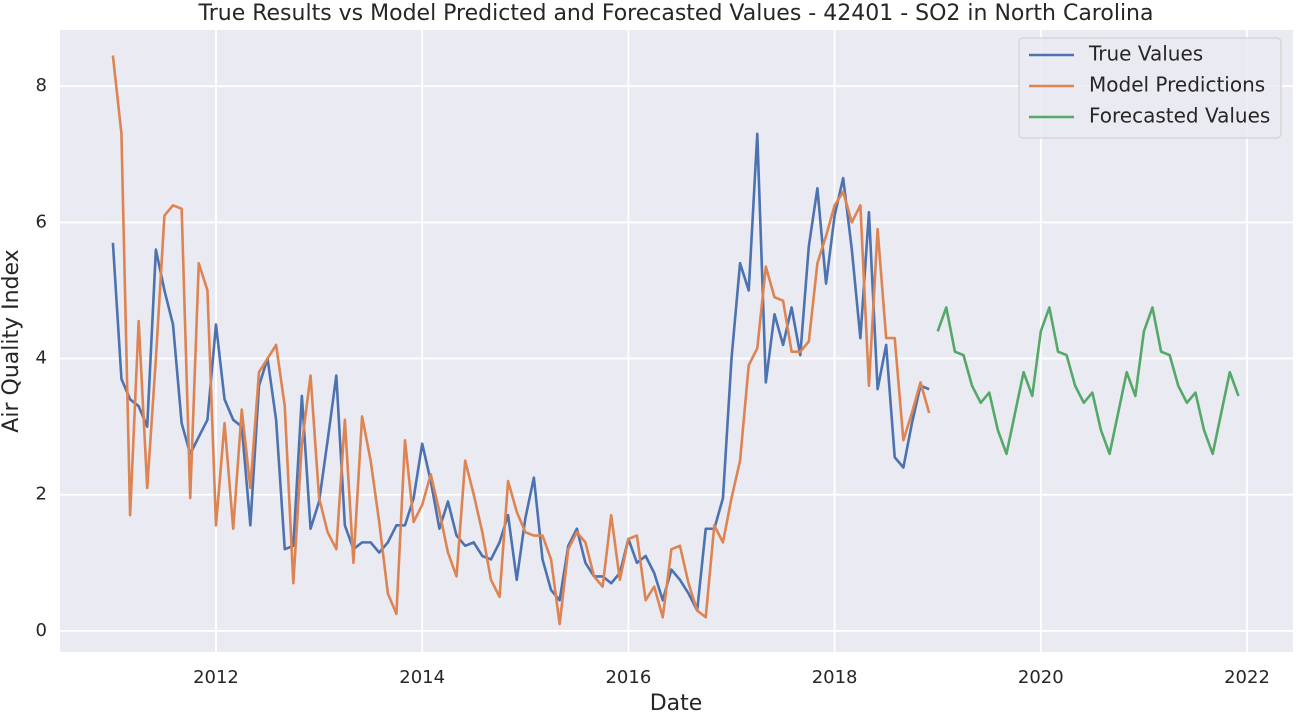 The width and height of the screenshot is (1296, 720). What do you see at coordinates (41, 494) in the screenshot?
I see `y-tick-label: 2` at bounding box center [41, 494].